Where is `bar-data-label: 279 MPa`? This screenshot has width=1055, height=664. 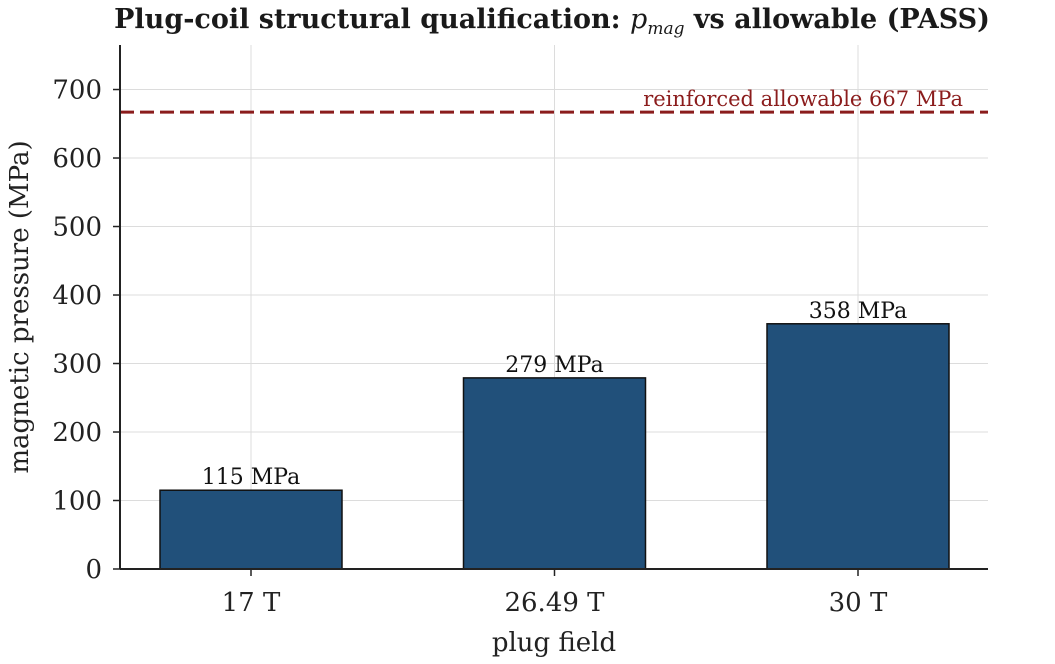 bar-data-label: 279 MPa is located at coordinates (554, 365).